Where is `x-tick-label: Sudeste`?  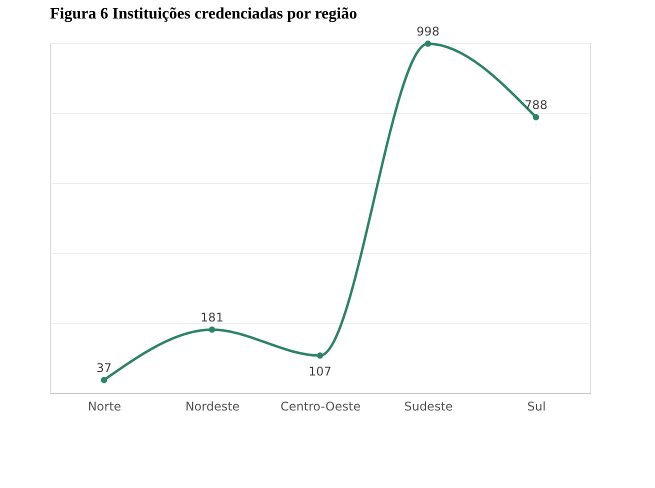
x-tick-label: Sudeste is located at coordinates (428, 407).